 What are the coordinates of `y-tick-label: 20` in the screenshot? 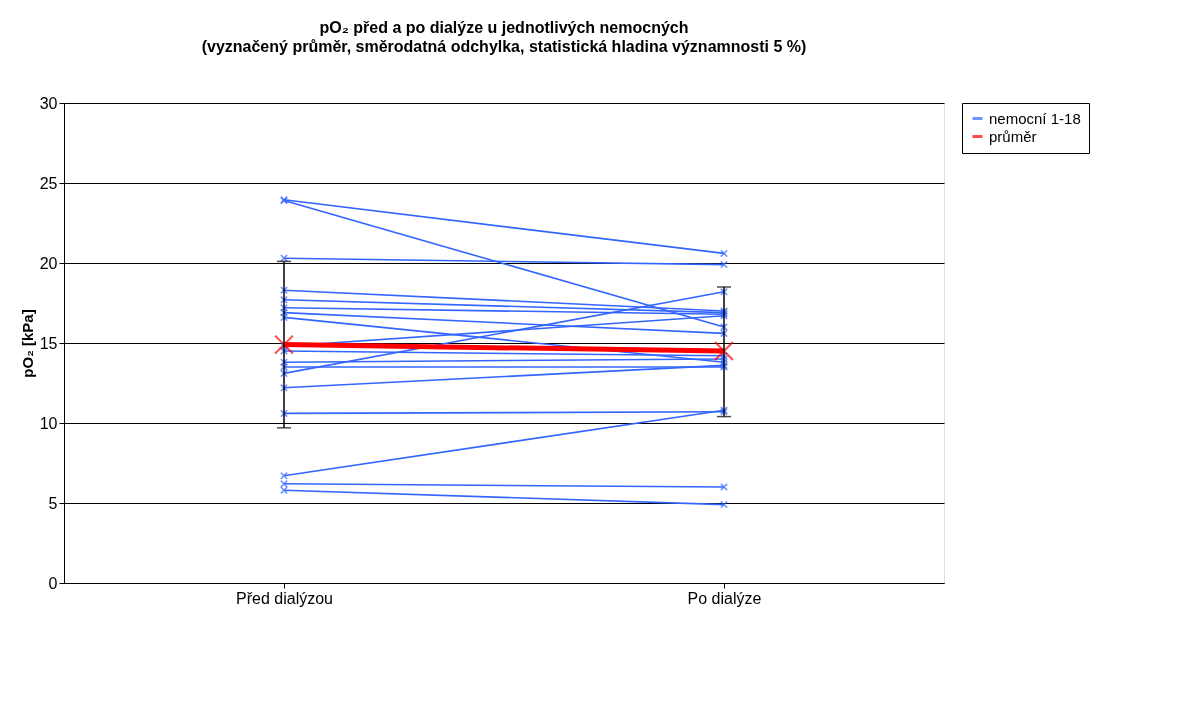 It's located at (48, 263).